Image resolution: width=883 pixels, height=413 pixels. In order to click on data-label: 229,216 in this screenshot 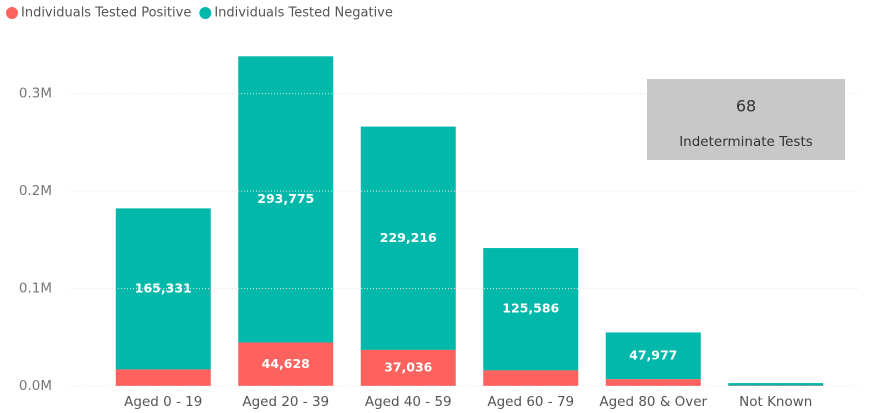, I will do `click(408, 237)`.